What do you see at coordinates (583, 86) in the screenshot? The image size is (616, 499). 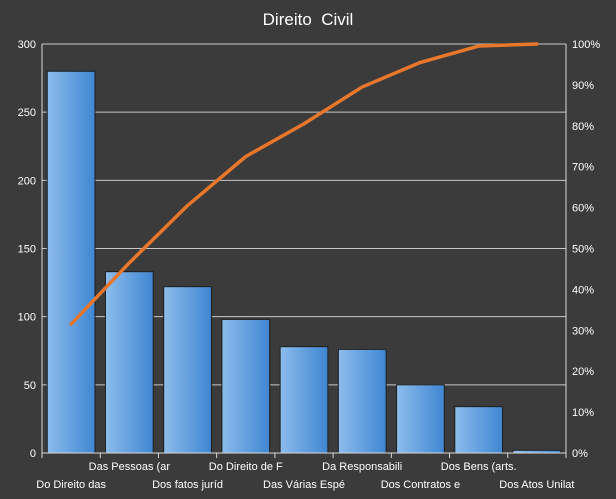 I see `y2-tick-label: 90%` at bounding box center [583, 86].